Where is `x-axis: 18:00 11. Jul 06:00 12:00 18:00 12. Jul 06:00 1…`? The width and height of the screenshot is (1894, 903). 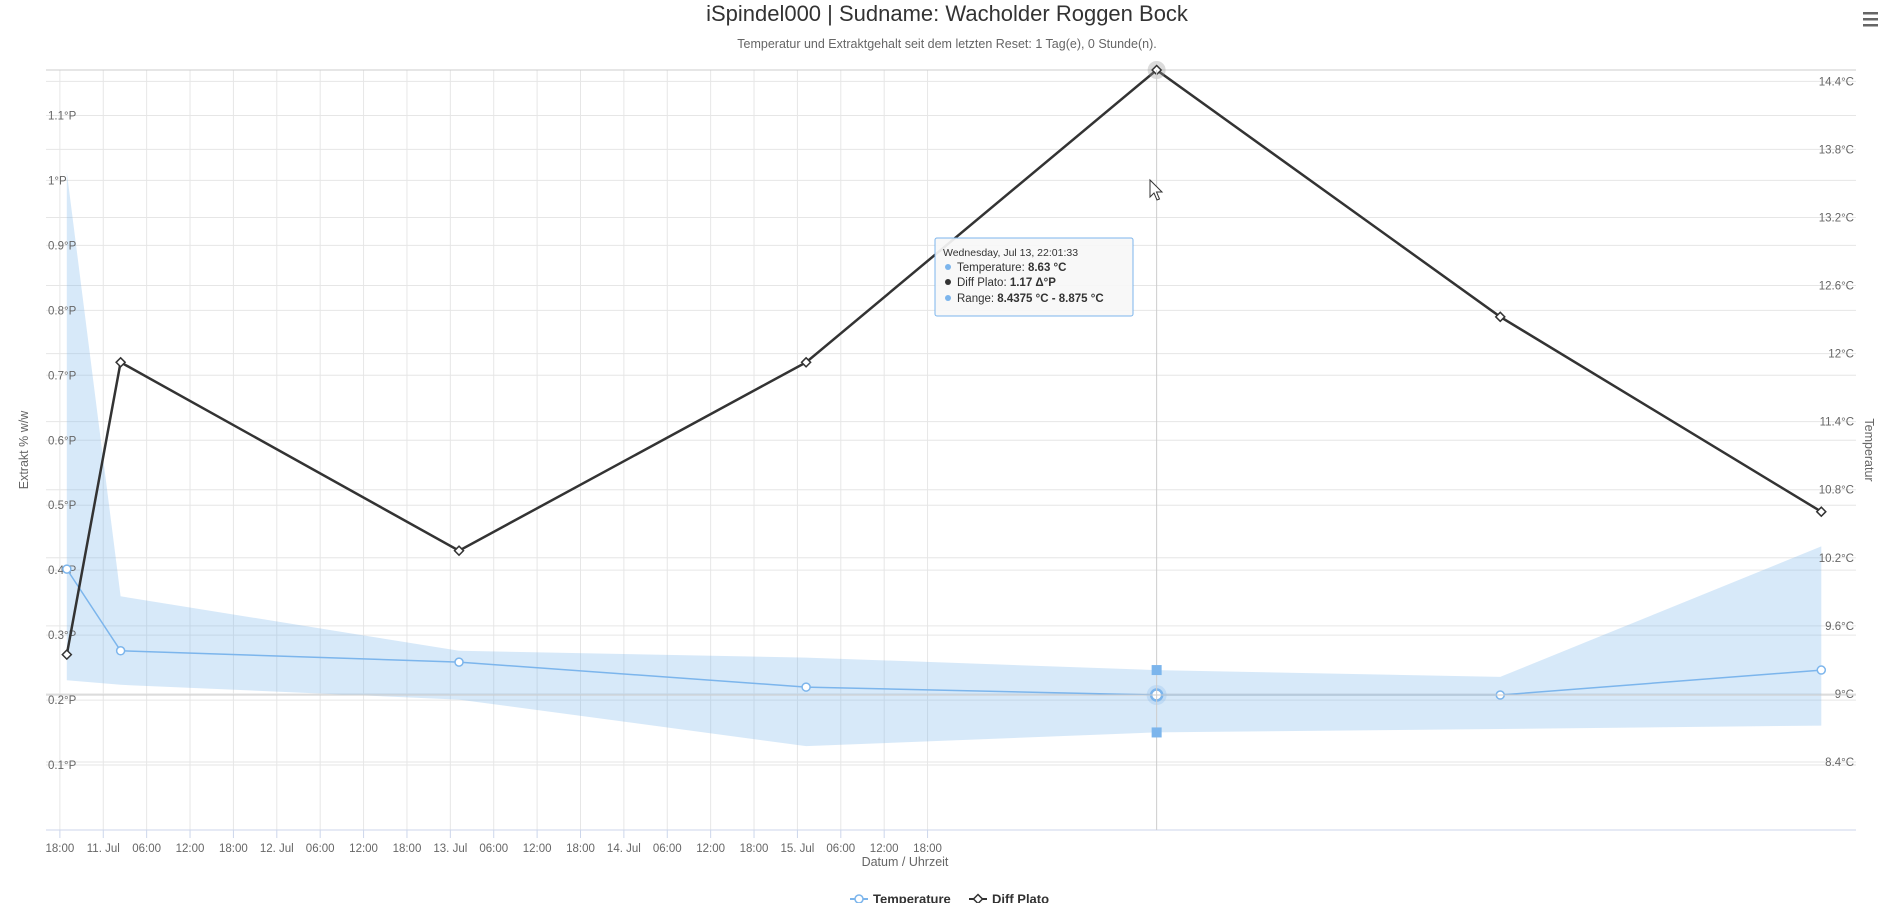 x-axis: 18:00 11. Jul 06:00 12:00 18:00 12. Jul 06:00 1… is located at coordinates (950, 842).